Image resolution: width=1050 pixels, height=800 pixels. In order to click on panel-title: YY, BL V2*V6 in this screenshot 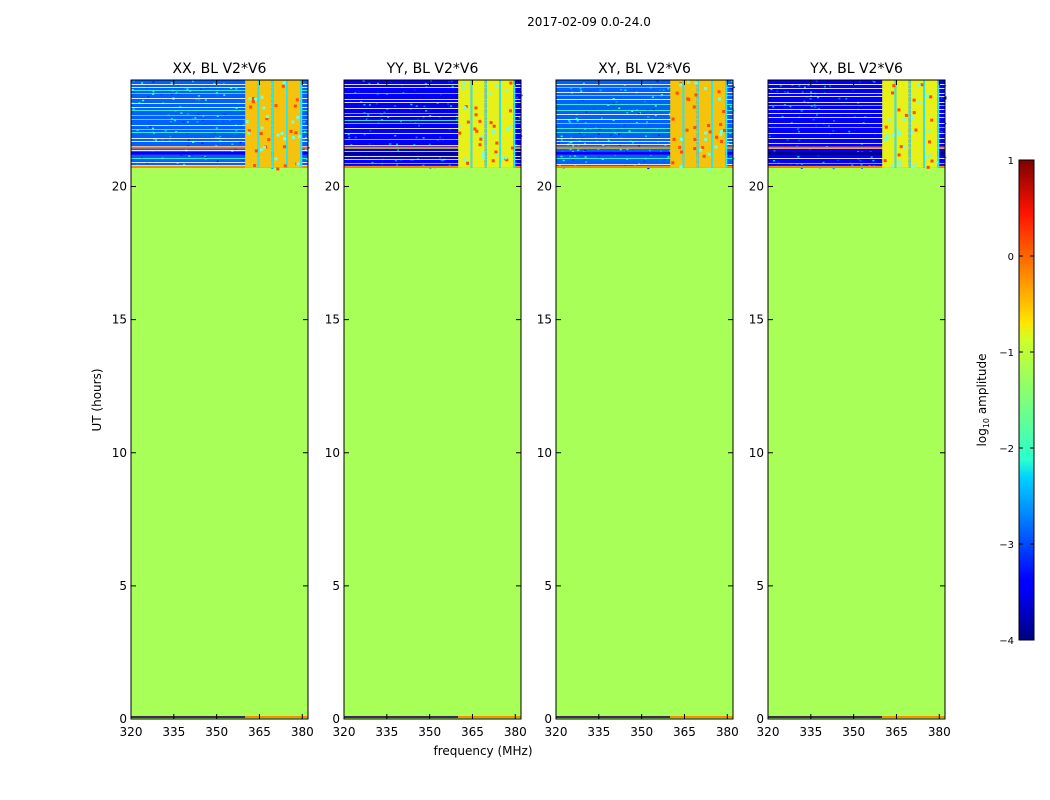, I will do `click(432, 69)`.